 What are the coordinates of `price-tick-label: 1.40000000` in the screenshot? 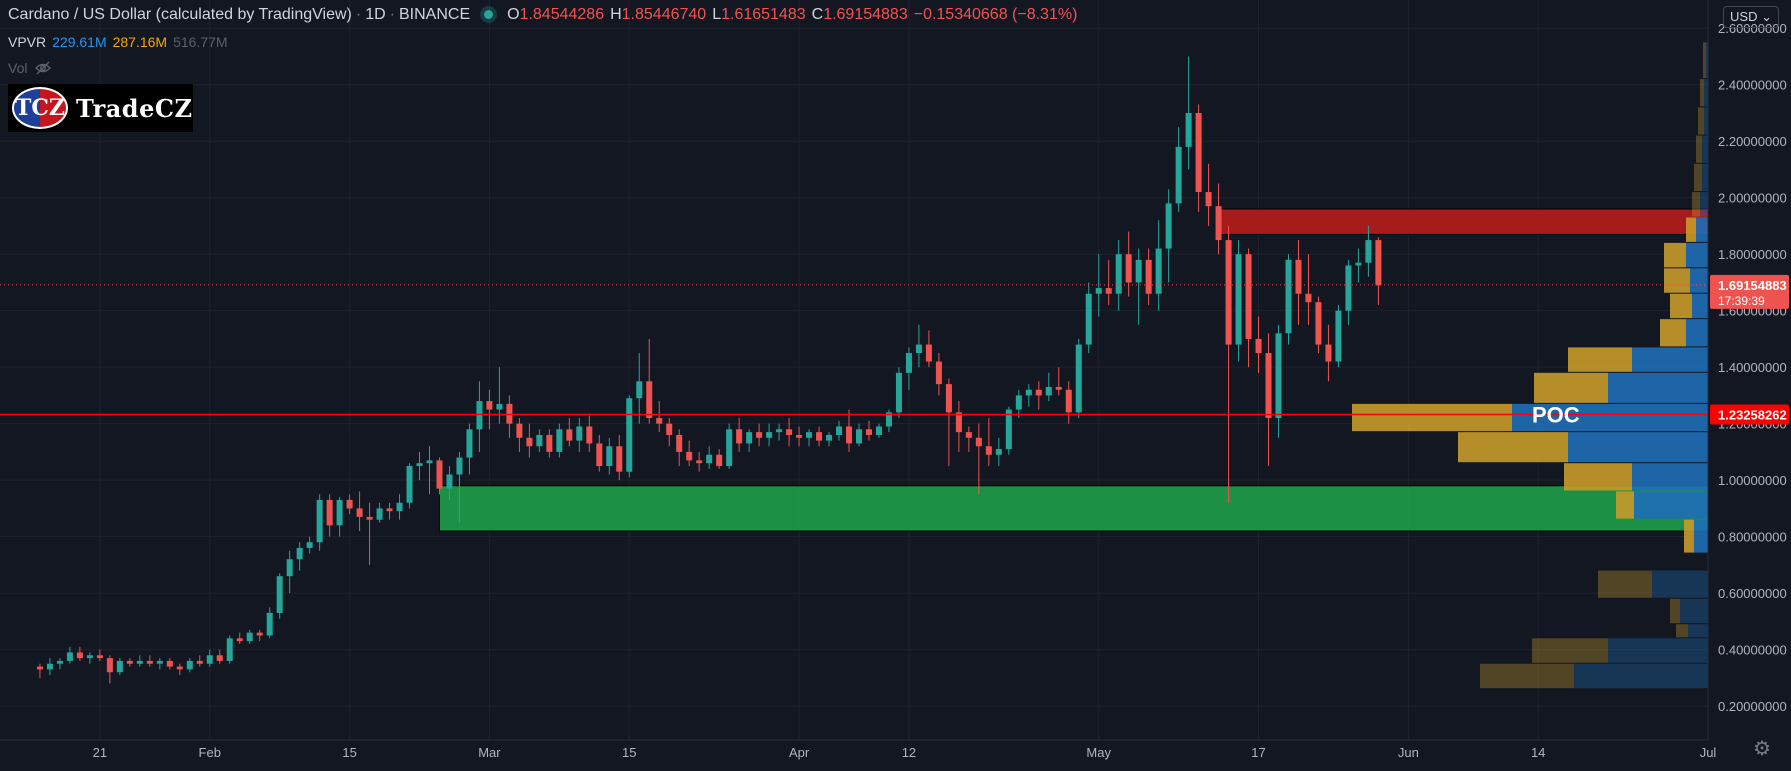 It's located at (1752, 367).